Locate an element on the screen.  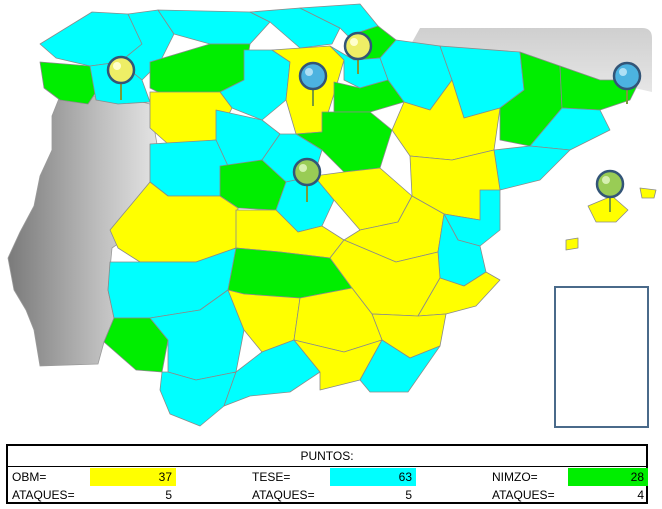
province-zaragoza is located at coordinates (446, 120).